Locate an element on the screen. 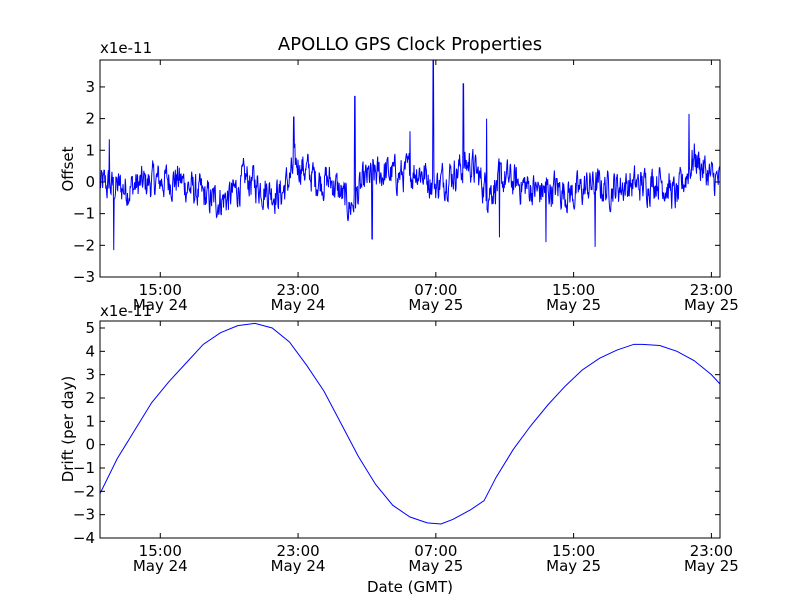  offset-ylabel: Offset is located at coordinates (68, 168).